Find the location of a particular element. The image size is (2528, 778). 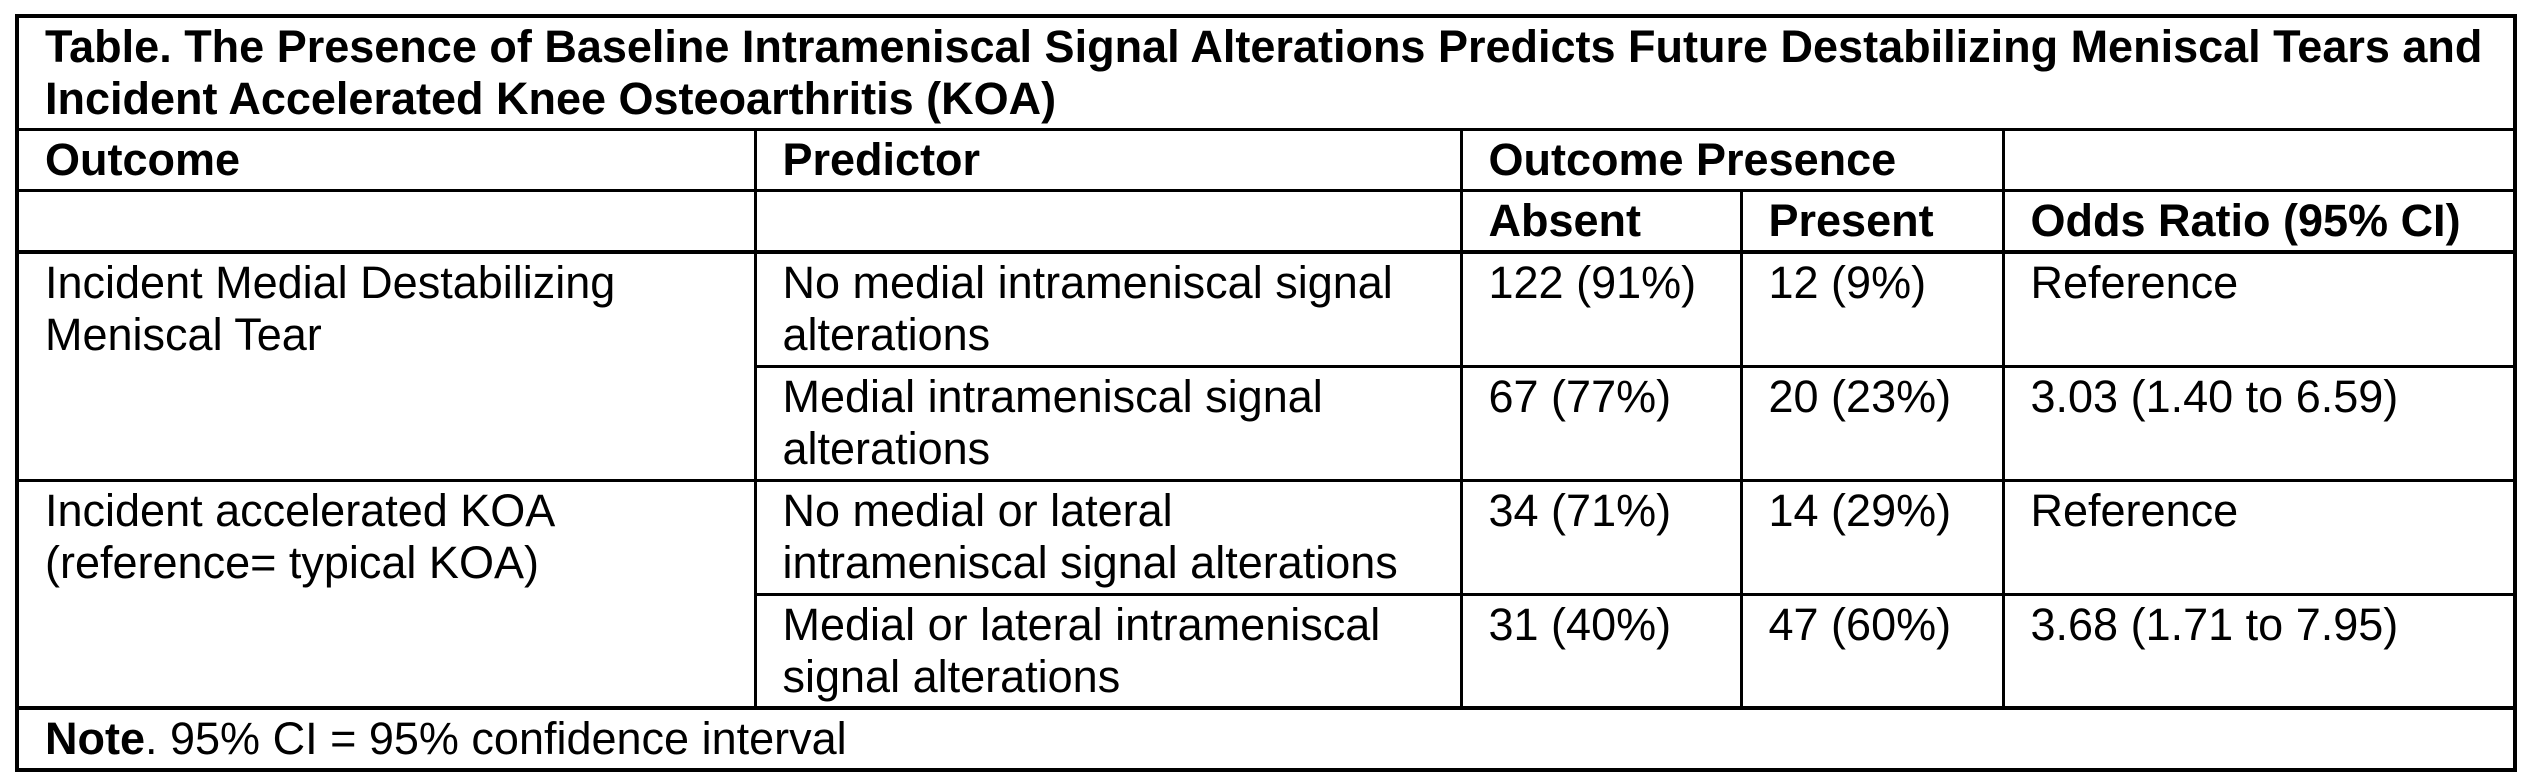

cell-absent-row2: 67 (77%) is located at coordinates (1601, 423).